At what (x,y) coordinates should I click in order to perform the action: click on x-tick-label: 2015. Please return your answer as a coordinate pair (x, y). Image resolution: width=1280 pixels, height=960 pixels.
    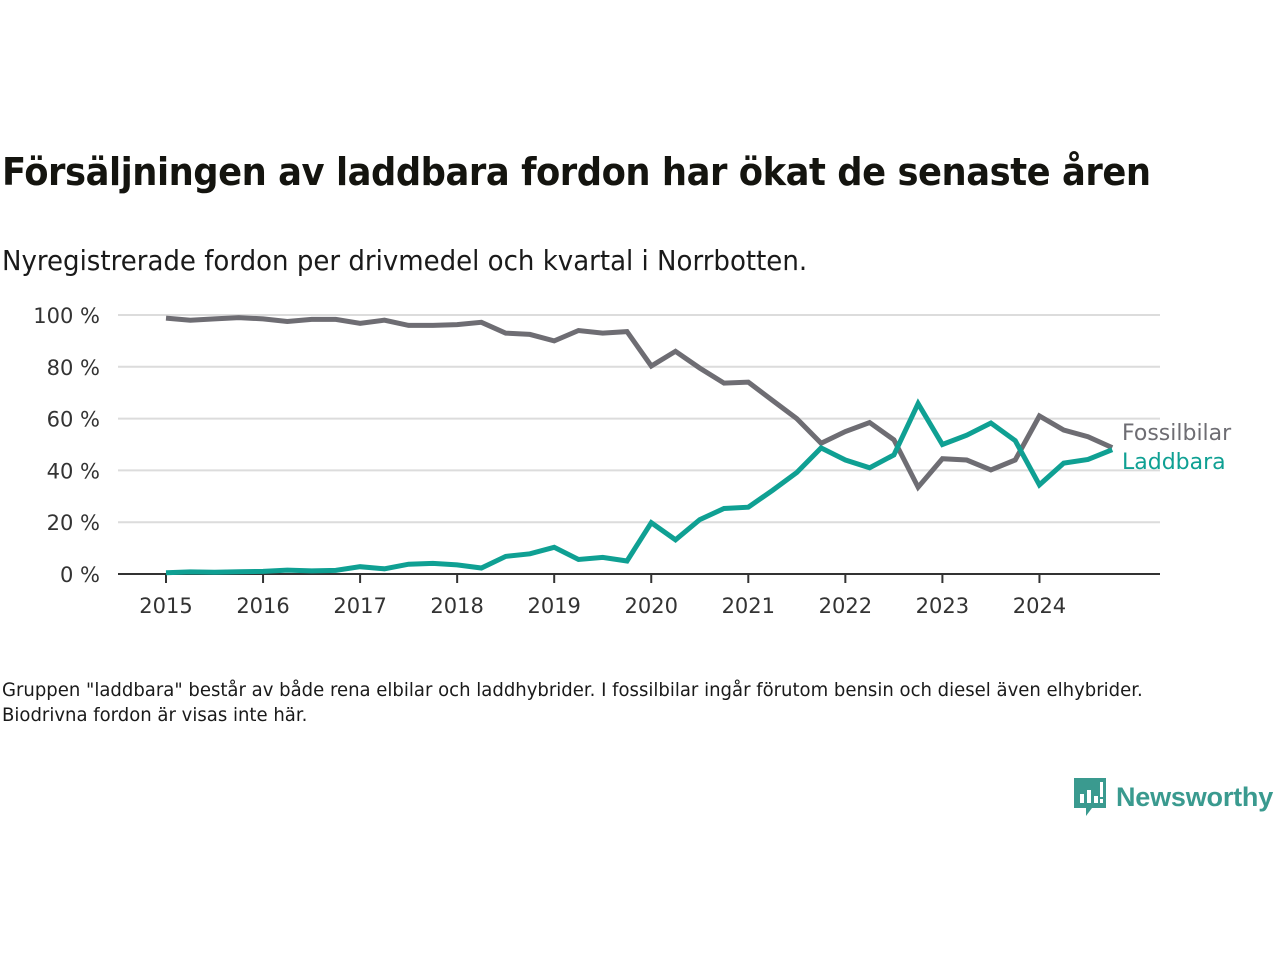
    Looking at the image, I should click on (165, 606).